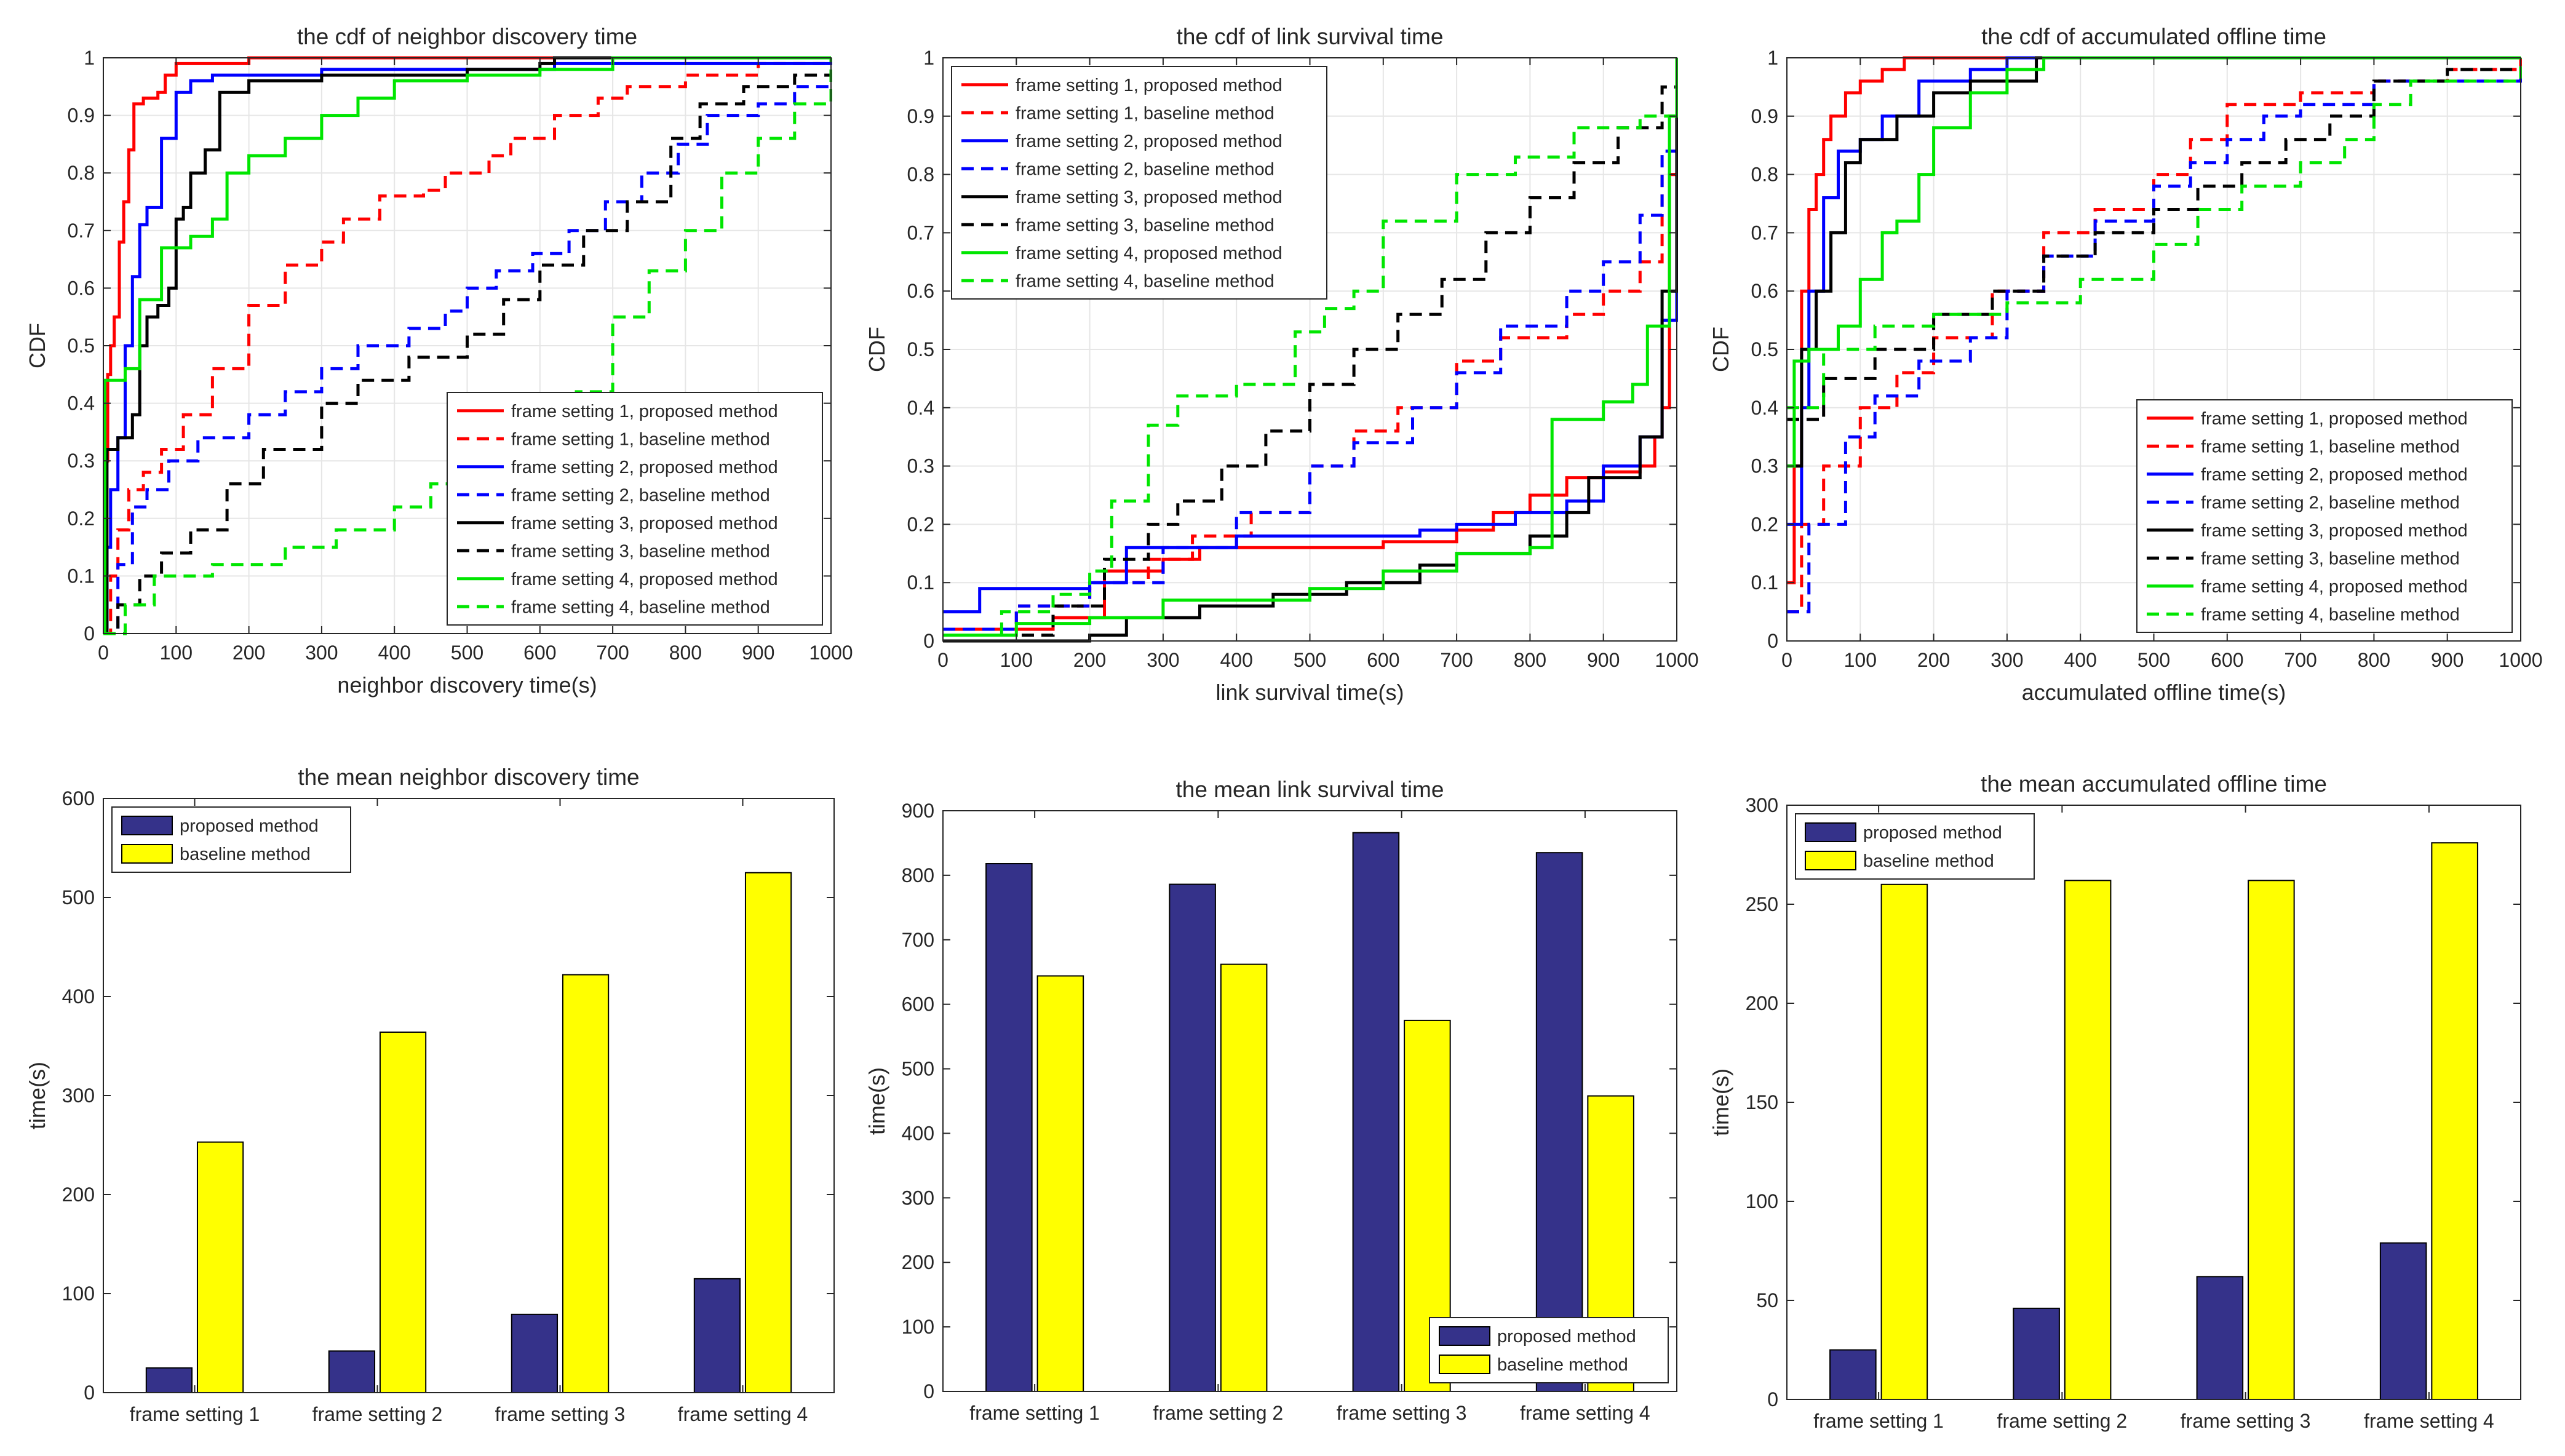  I want to click on chart-title: the cdf of accumulated offline time, so click(2153, 36).